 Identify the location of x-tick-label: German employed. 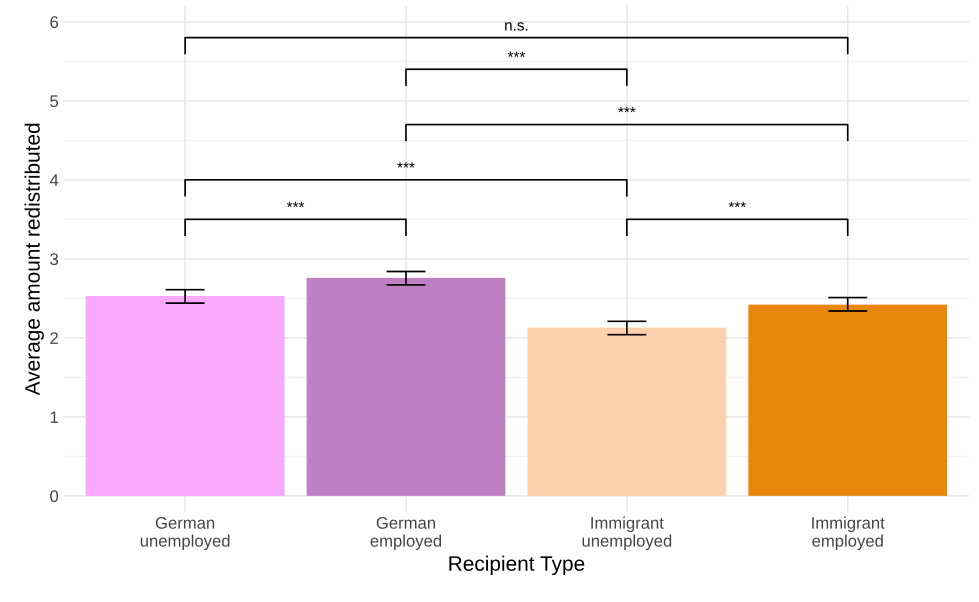
(406, 533).